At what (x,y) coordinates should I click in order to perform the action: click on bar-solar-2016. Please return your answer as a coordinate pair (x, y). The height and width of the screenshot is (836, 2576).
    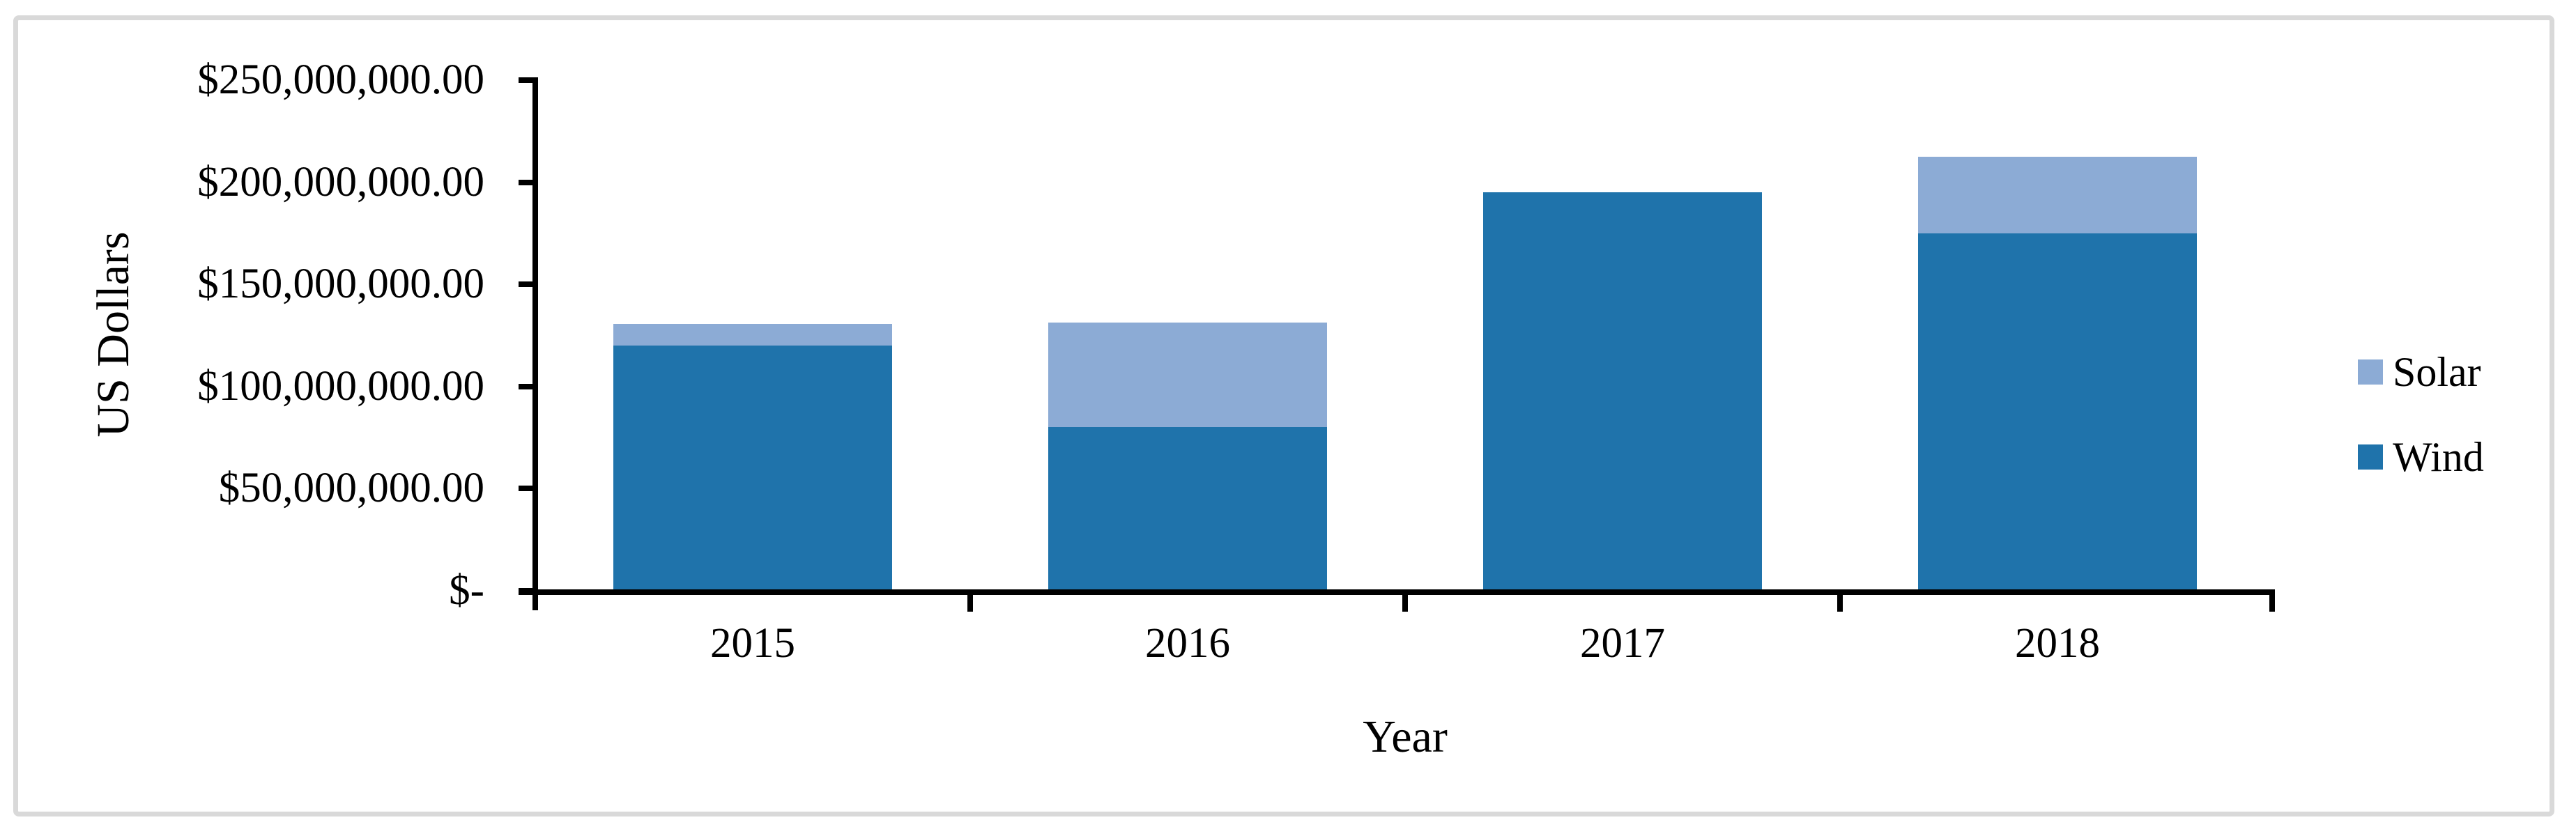
    Looking at the image, I should click on (1187, 375).